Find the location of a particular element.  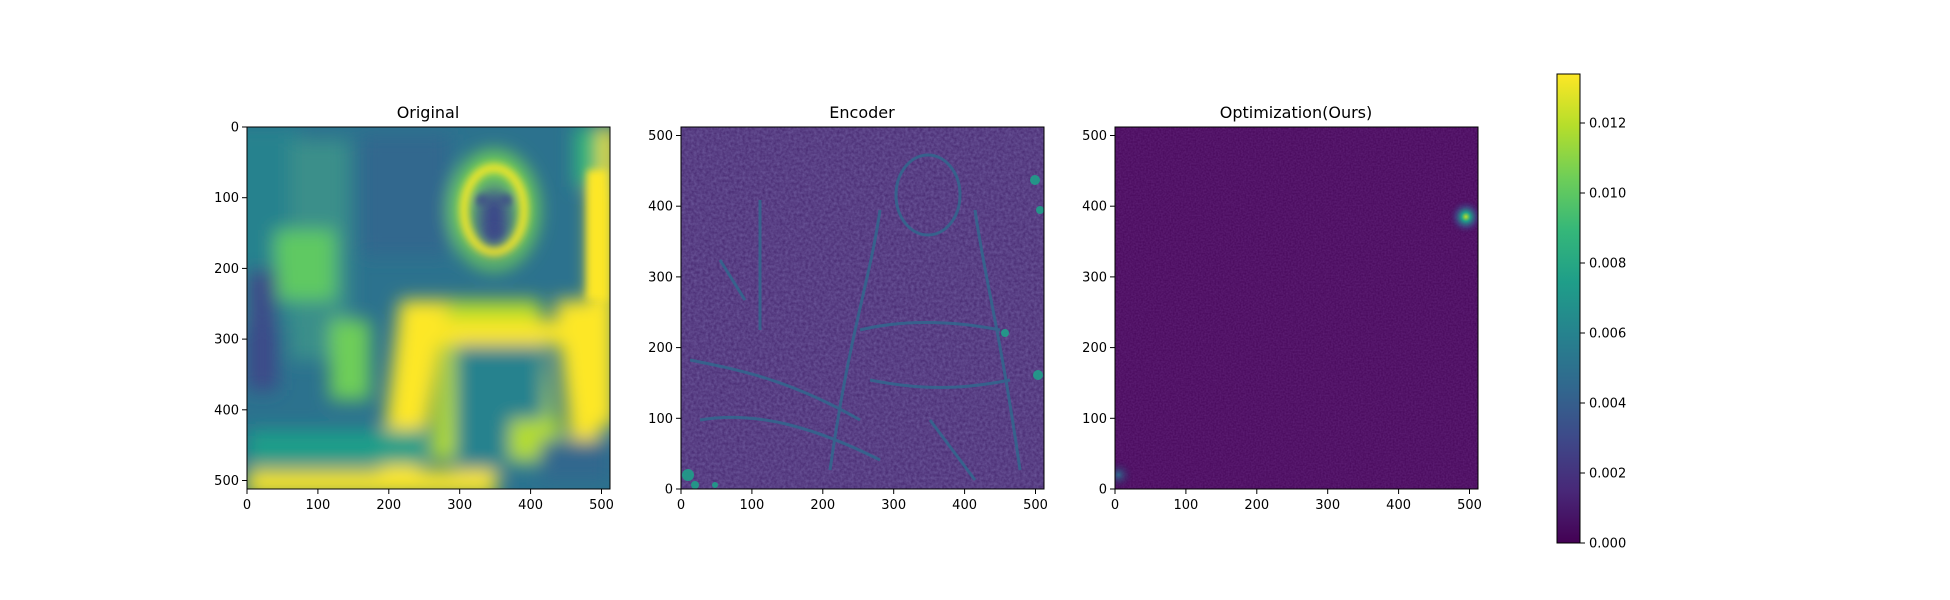

colorbar: 0.000 0.002 0.004 0.006 0.008 0.010 0.012 is located at coordinates (1591, 312).